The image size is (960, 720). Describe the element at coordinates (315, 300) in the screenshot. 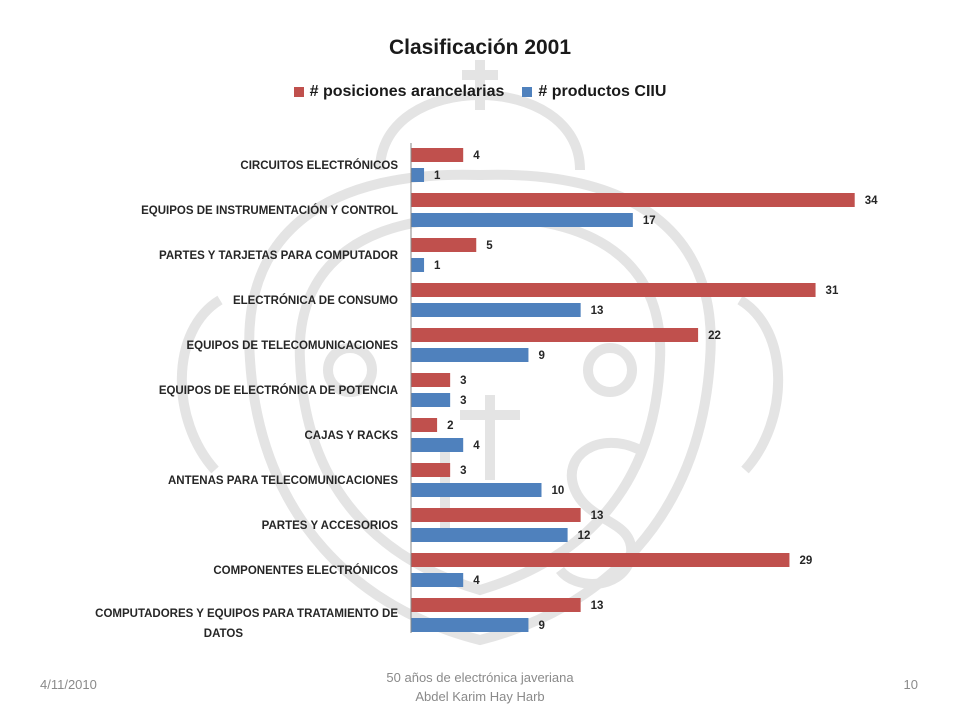

I see `category-label: ELECTRÓNICA DE CONSUMO` at that location.